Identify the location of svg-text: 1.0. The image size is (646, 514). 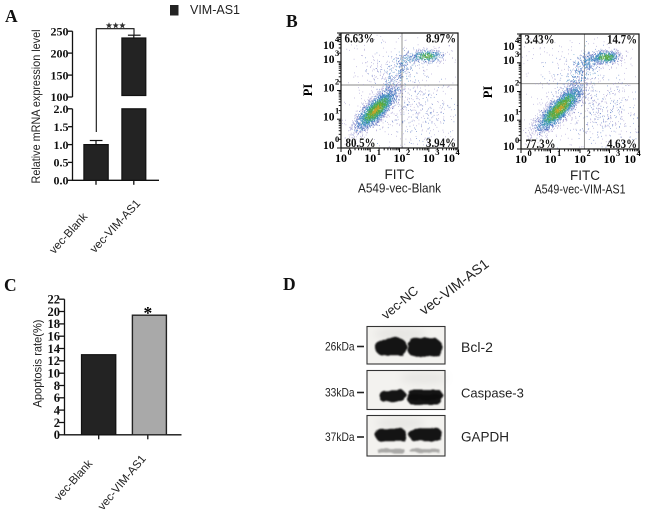
(61, 145).